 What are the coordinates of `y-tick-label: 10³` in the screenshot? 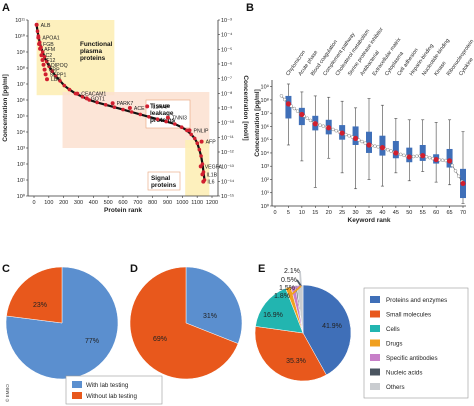 It's located at (265, 167).